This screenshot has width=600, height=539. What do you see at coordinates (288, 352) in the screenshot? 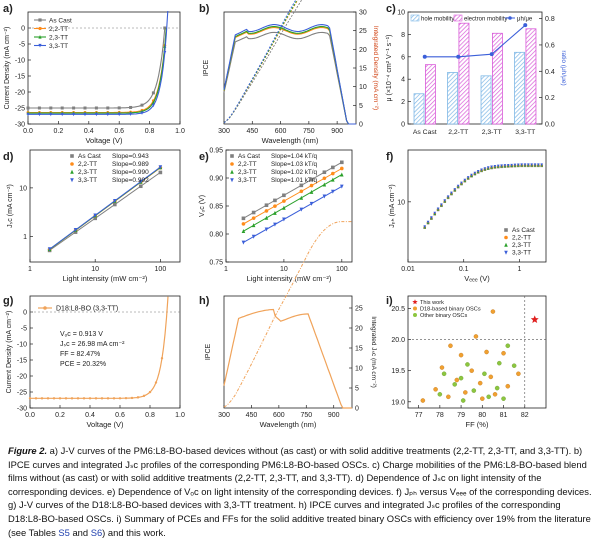
I see `plot-frame-h` at bounding box center [288, 352].